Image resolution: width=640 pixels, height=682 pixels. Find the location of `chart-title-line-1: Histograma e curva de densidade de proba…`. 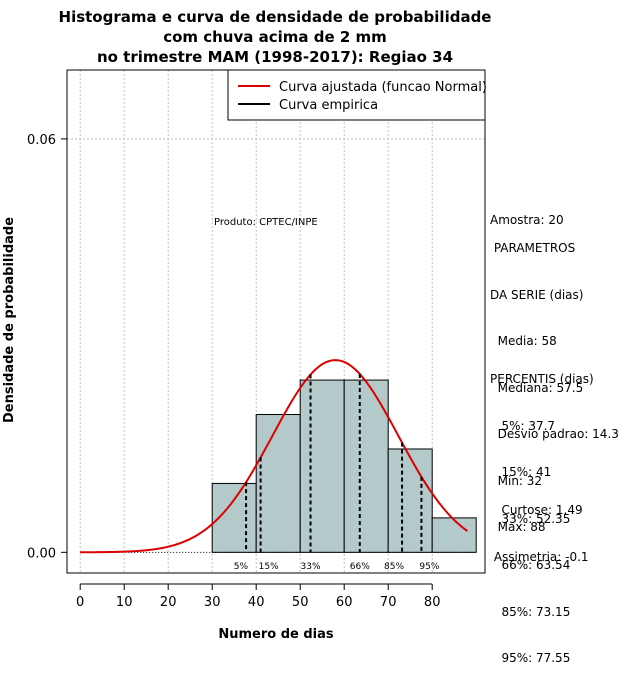

chart-title-line-1: Histograma e curva de densidade de proba… is located at coordinates (275, 17).